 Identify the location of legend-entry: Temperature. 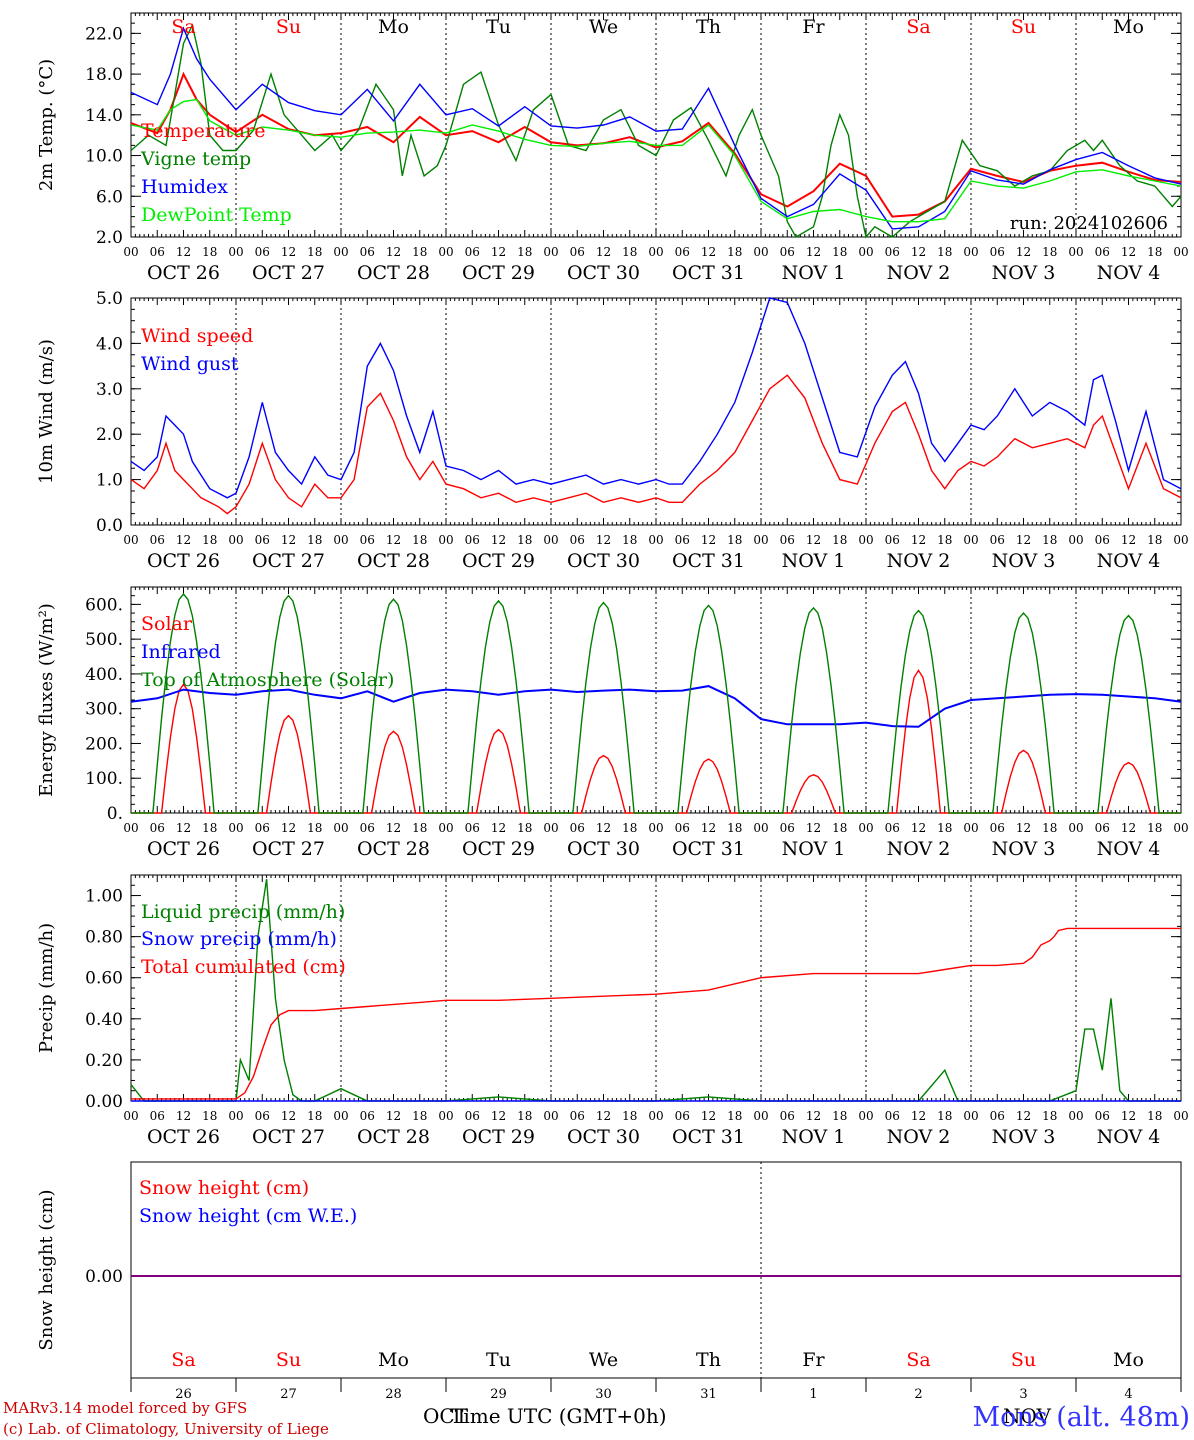
(203, 131).